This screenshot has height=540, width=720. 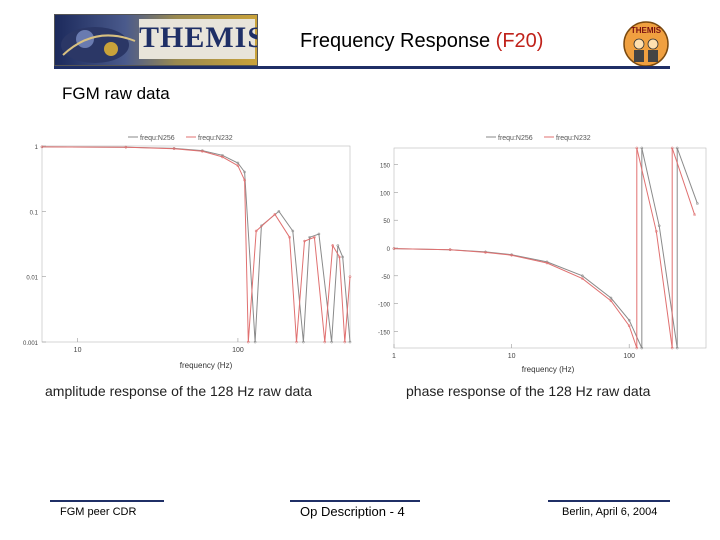 I want to click on themis-mascot-logo: THEMIS, so click(x=646, y=44).